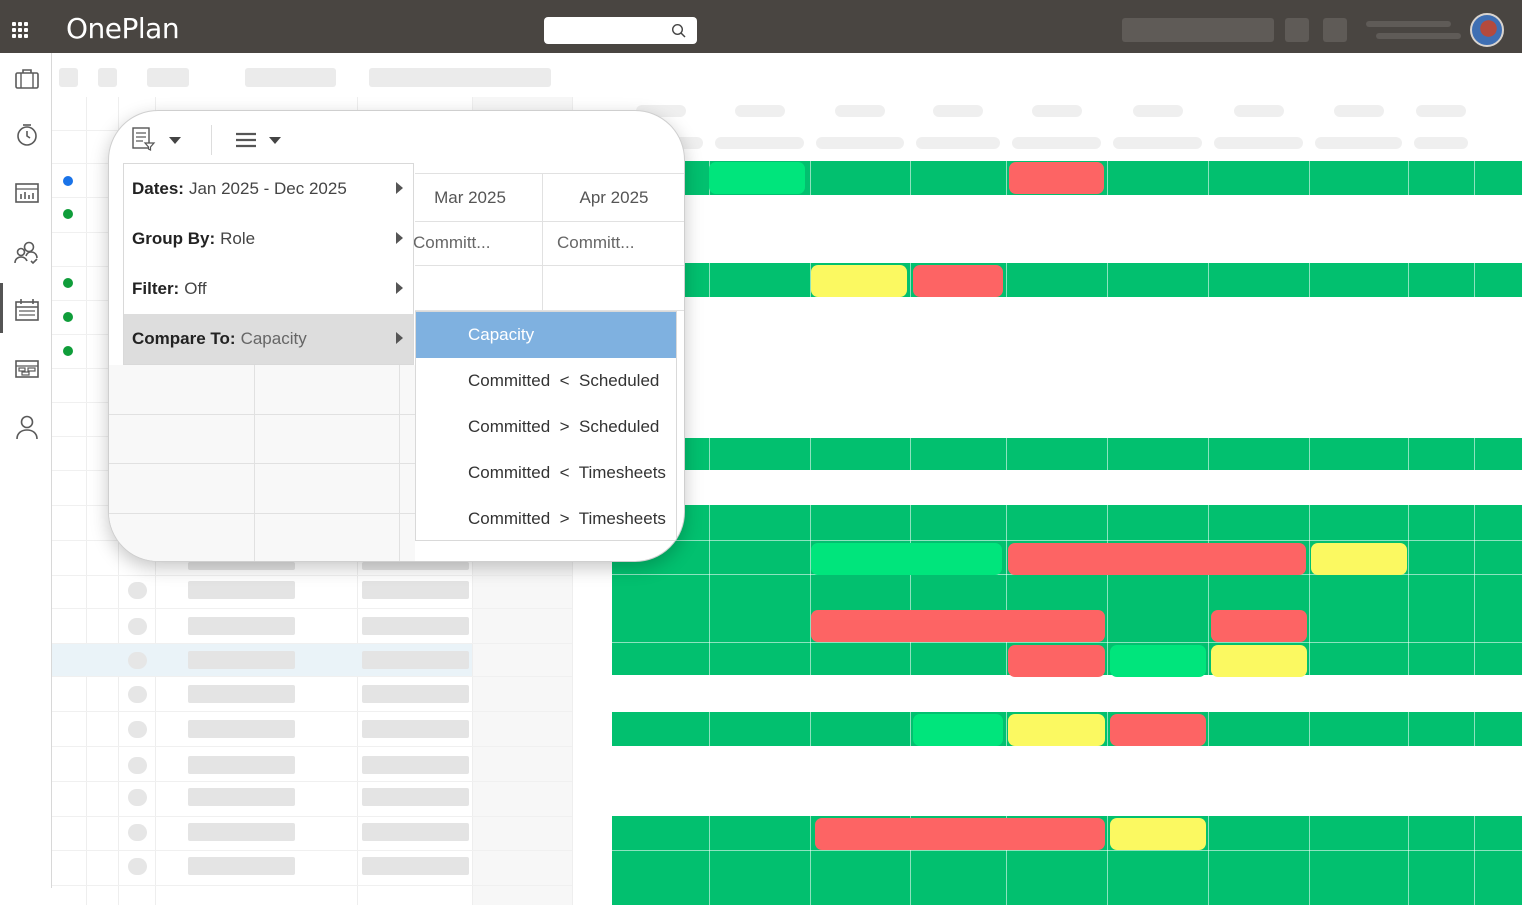  Describe the element at coordinates (27, 310) in the screenshot. I see `calendar-icon` at that location.